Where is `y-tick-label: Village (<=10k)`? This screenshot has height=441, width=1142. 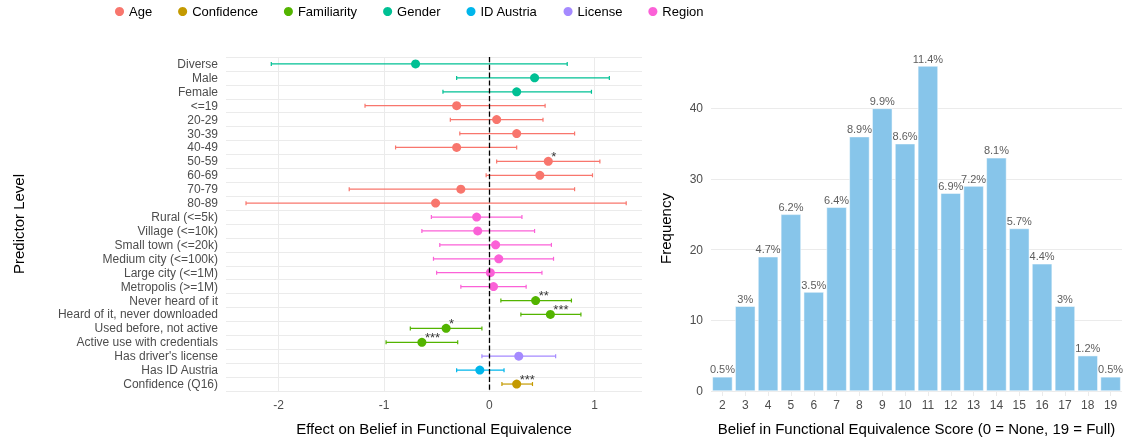
y-tick-label: Village (<=10k) is located at coordinates (177, 230).